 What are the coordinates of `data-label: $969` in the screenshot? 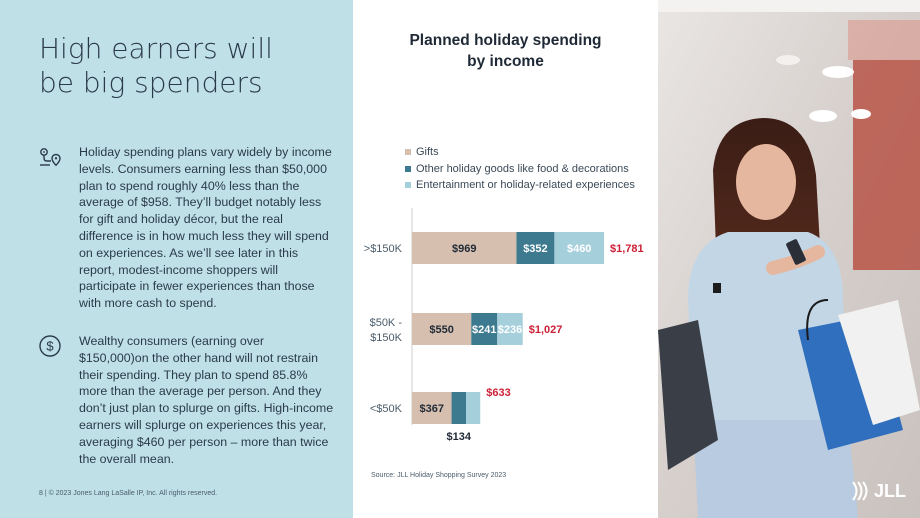 It's located at (464, 249).